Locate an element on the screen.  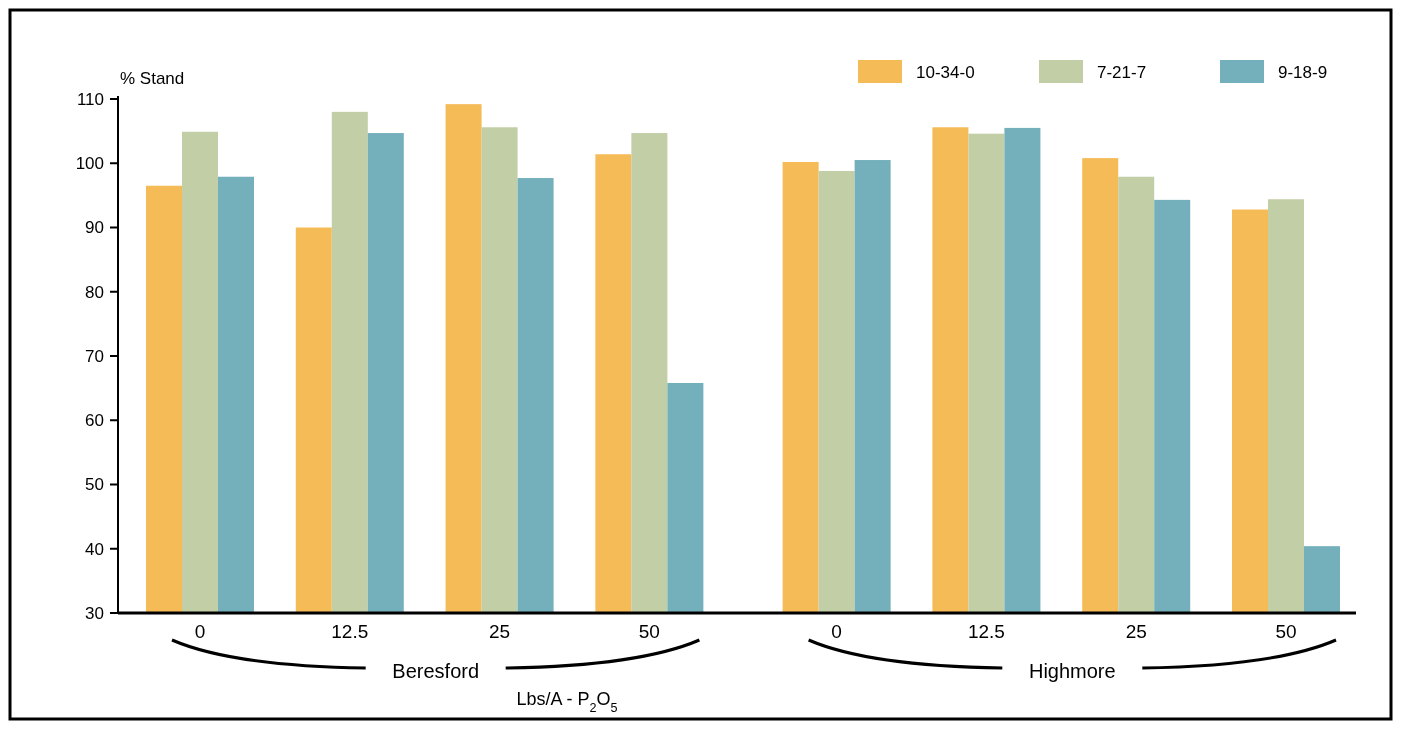
y-tick-label: 100 is located at coordinates (89, 164).